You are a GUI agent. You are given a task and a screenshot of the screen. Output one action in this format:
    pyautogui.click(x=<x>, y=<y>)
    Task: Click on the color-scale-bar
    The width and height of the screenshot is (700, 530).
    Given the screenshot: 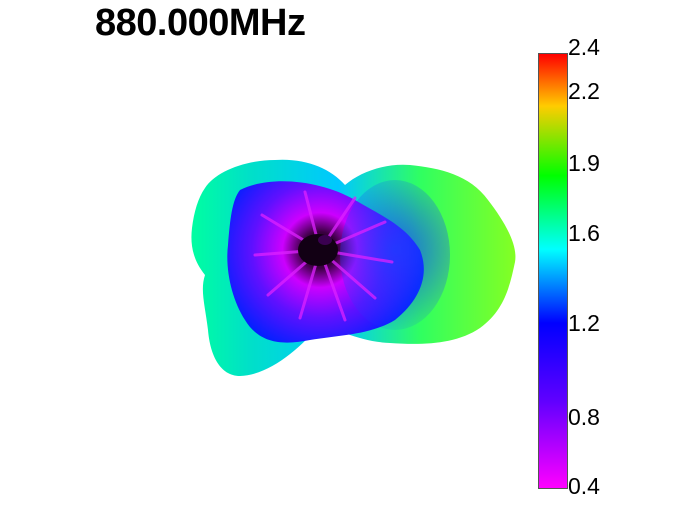 What is the action you would take?
    pyautogui.click(x=553, y=271)
    